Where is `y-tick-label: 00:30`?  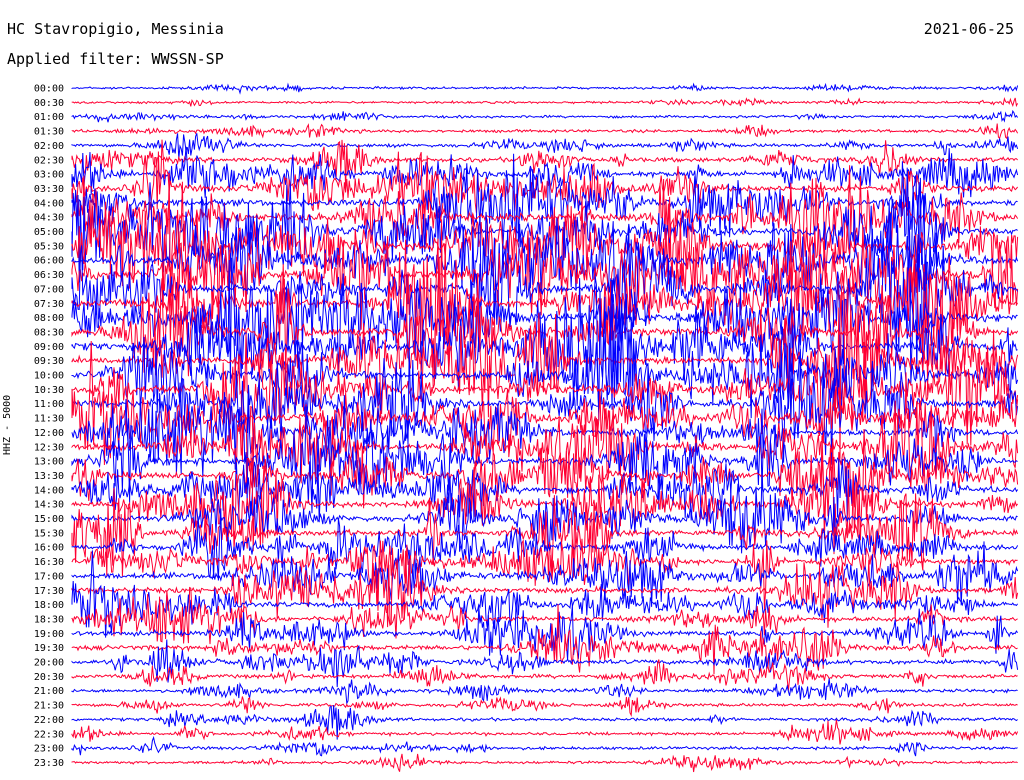
y-tick-label: 00:30 is located at coordinates (49, 103).